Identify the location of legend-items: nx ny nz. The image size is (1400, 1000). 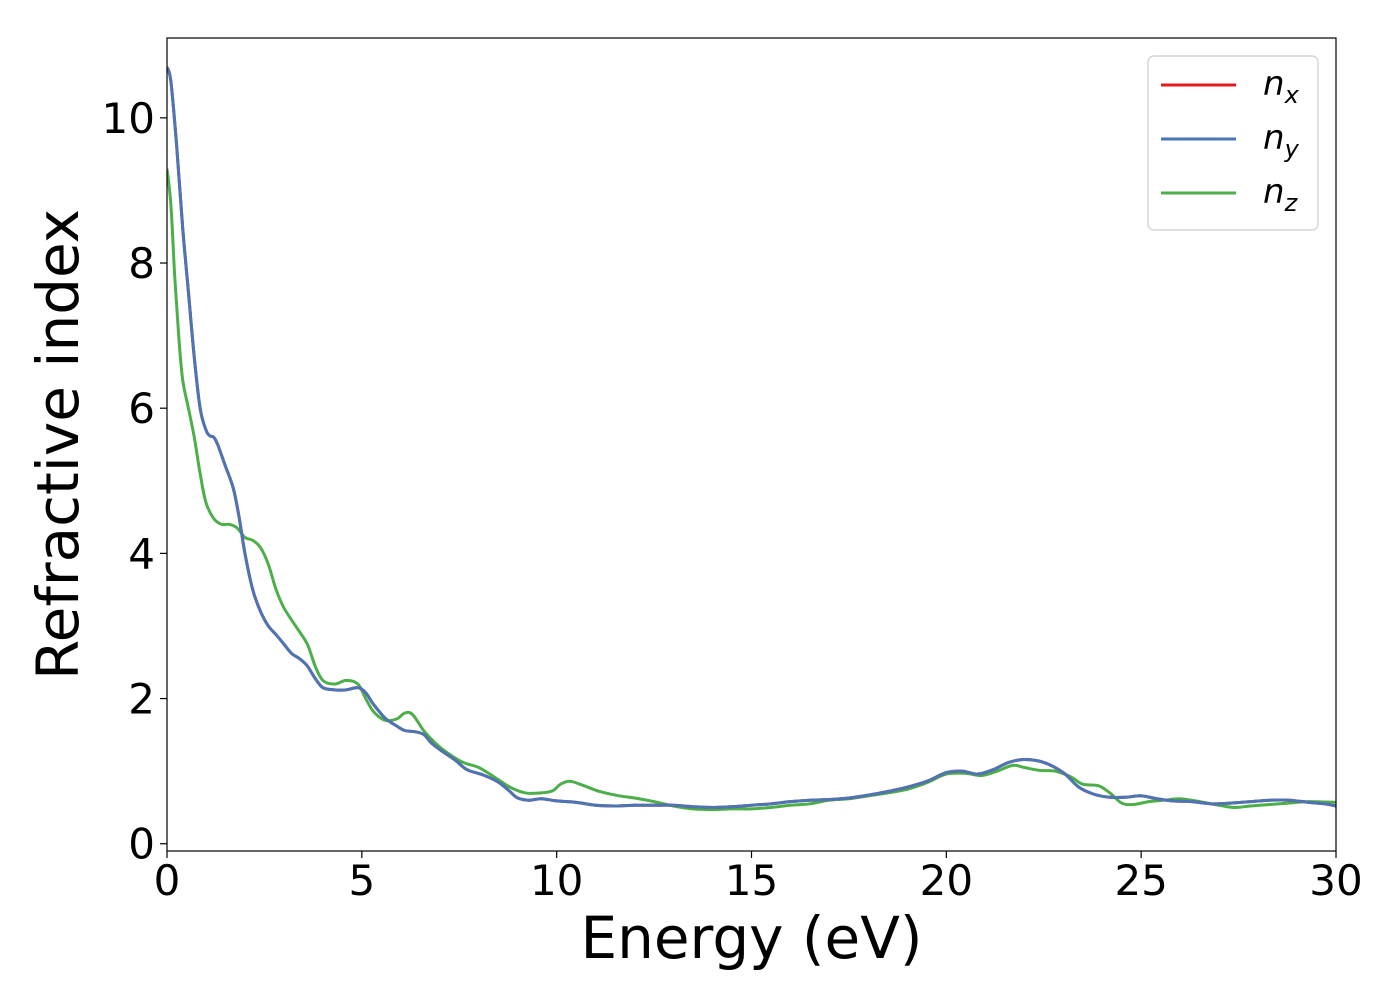
(1230, 140).